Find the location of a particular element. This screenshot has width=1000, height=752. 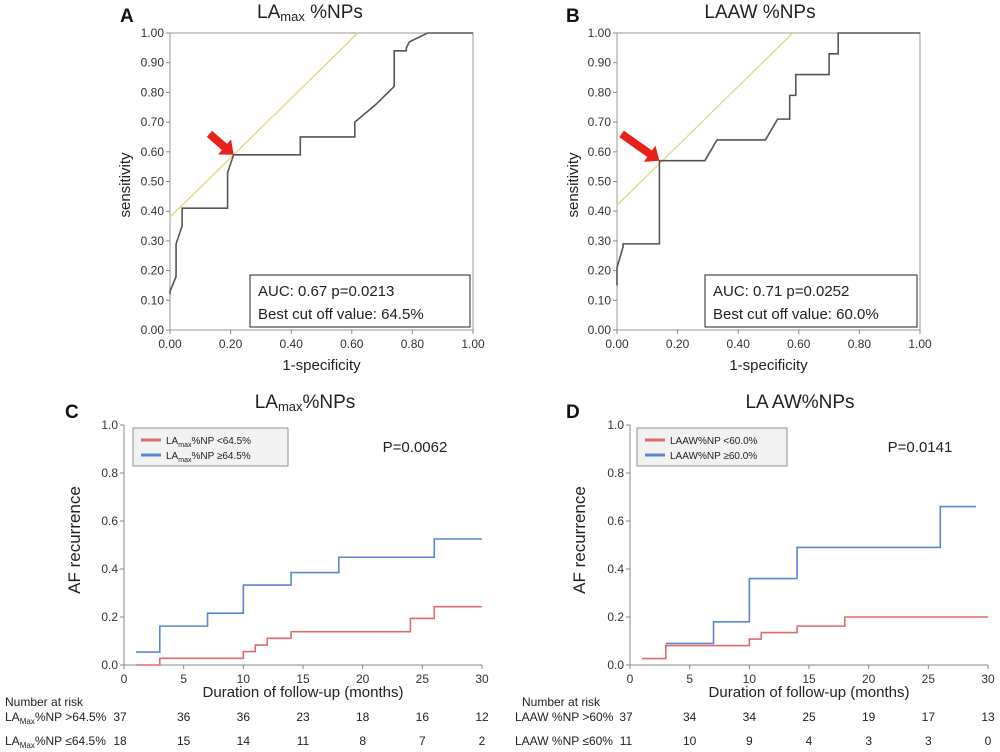

x-tick-label: 0.40 is located at coordinates (292, 344).